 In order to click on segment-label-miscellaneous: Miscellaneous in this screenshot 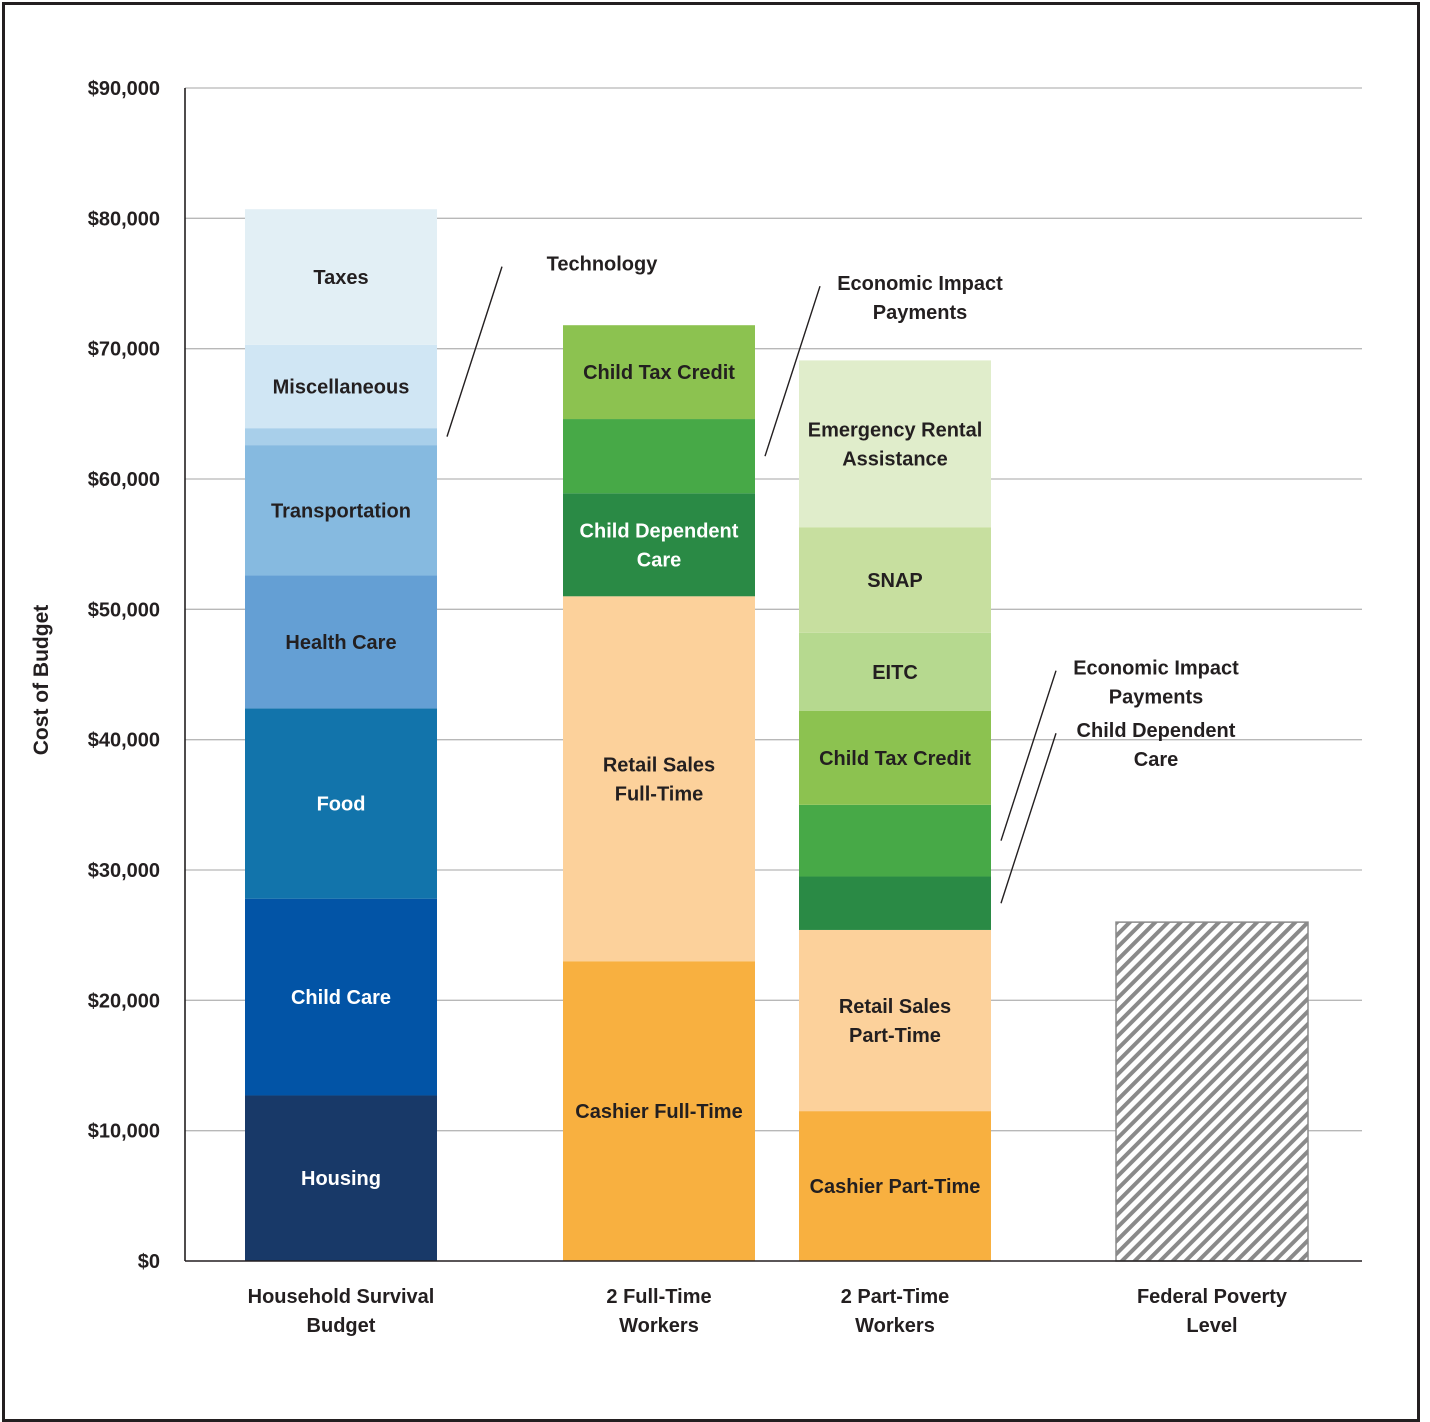, I will do `click(341, 387)`.